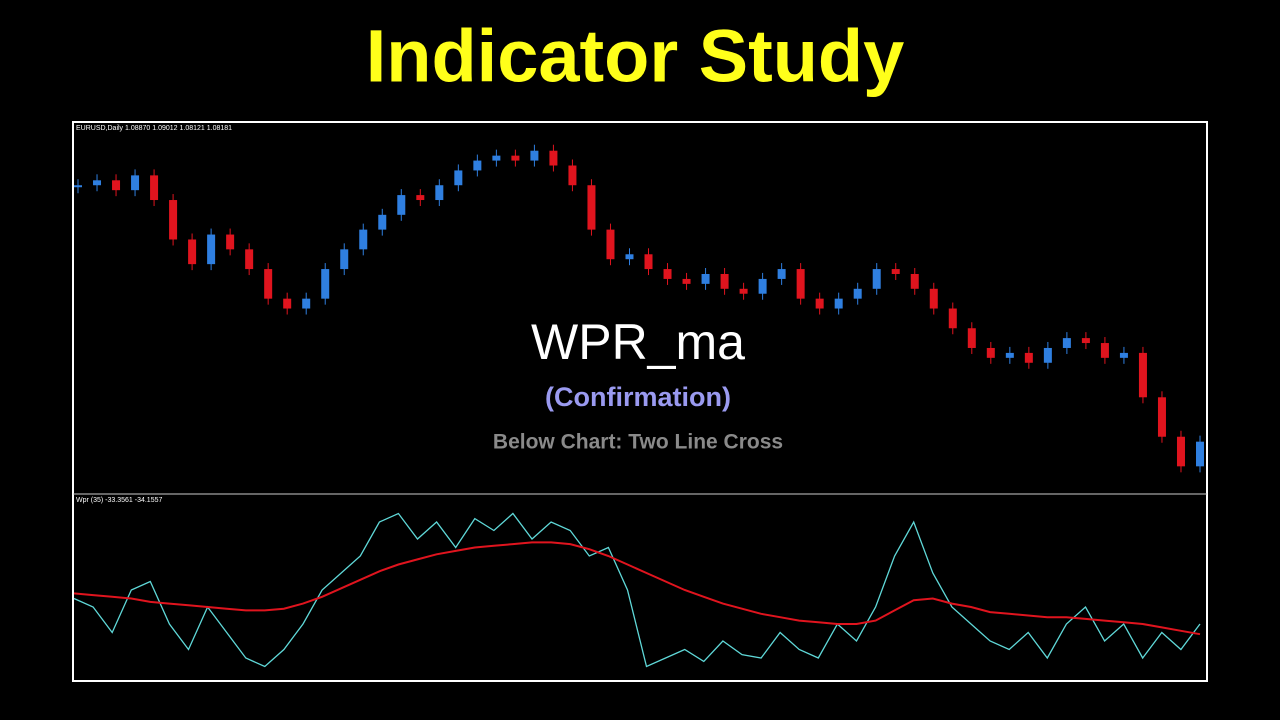 The image size is (1280, 720). I want to click on overlay-note: Below Chart: Two Line Cross, so click(638, 442).